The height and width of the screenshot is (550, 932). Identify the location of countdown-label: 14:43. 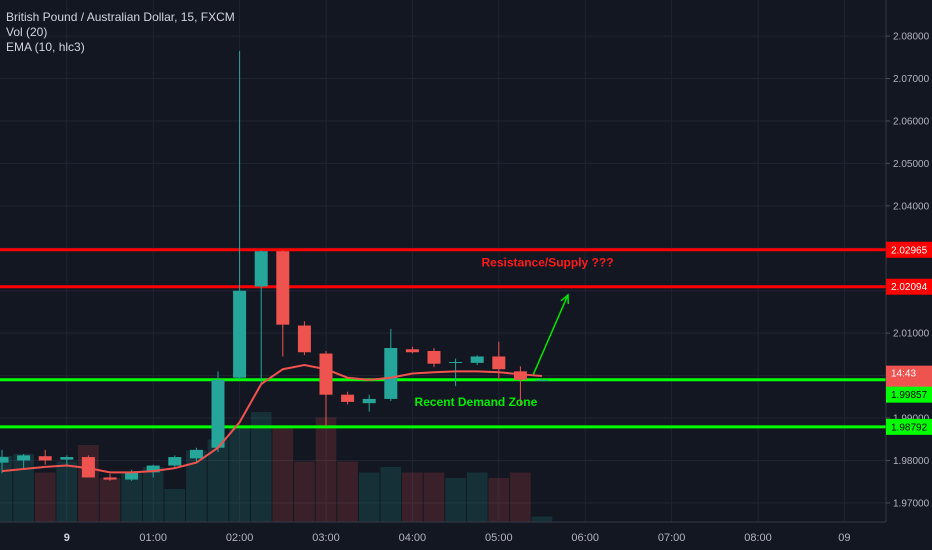
(903, 374).